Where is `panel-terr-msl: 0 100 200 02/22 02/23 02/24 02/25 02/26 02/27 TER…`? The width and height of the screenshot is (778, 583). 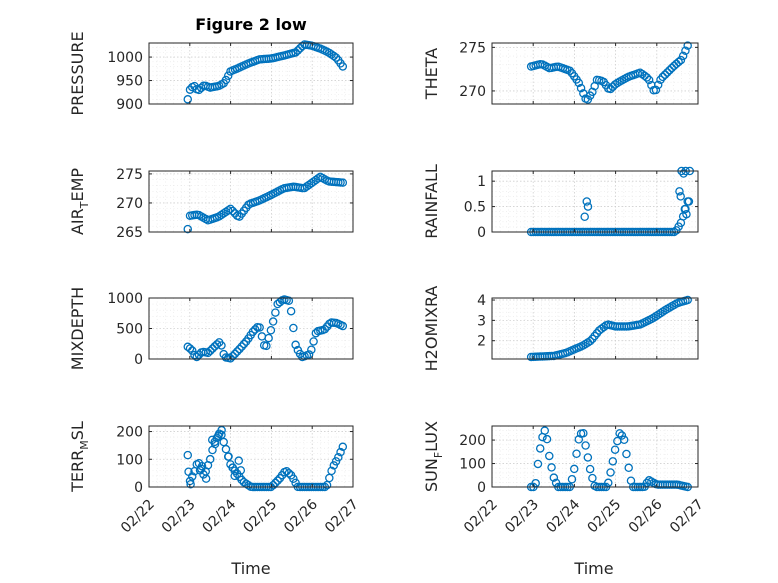 panel-terr-msl: 0 100 200 02/22 02/23 02/24 02/25 02/26 02/27 TER… is located at coordinates (215, 478).